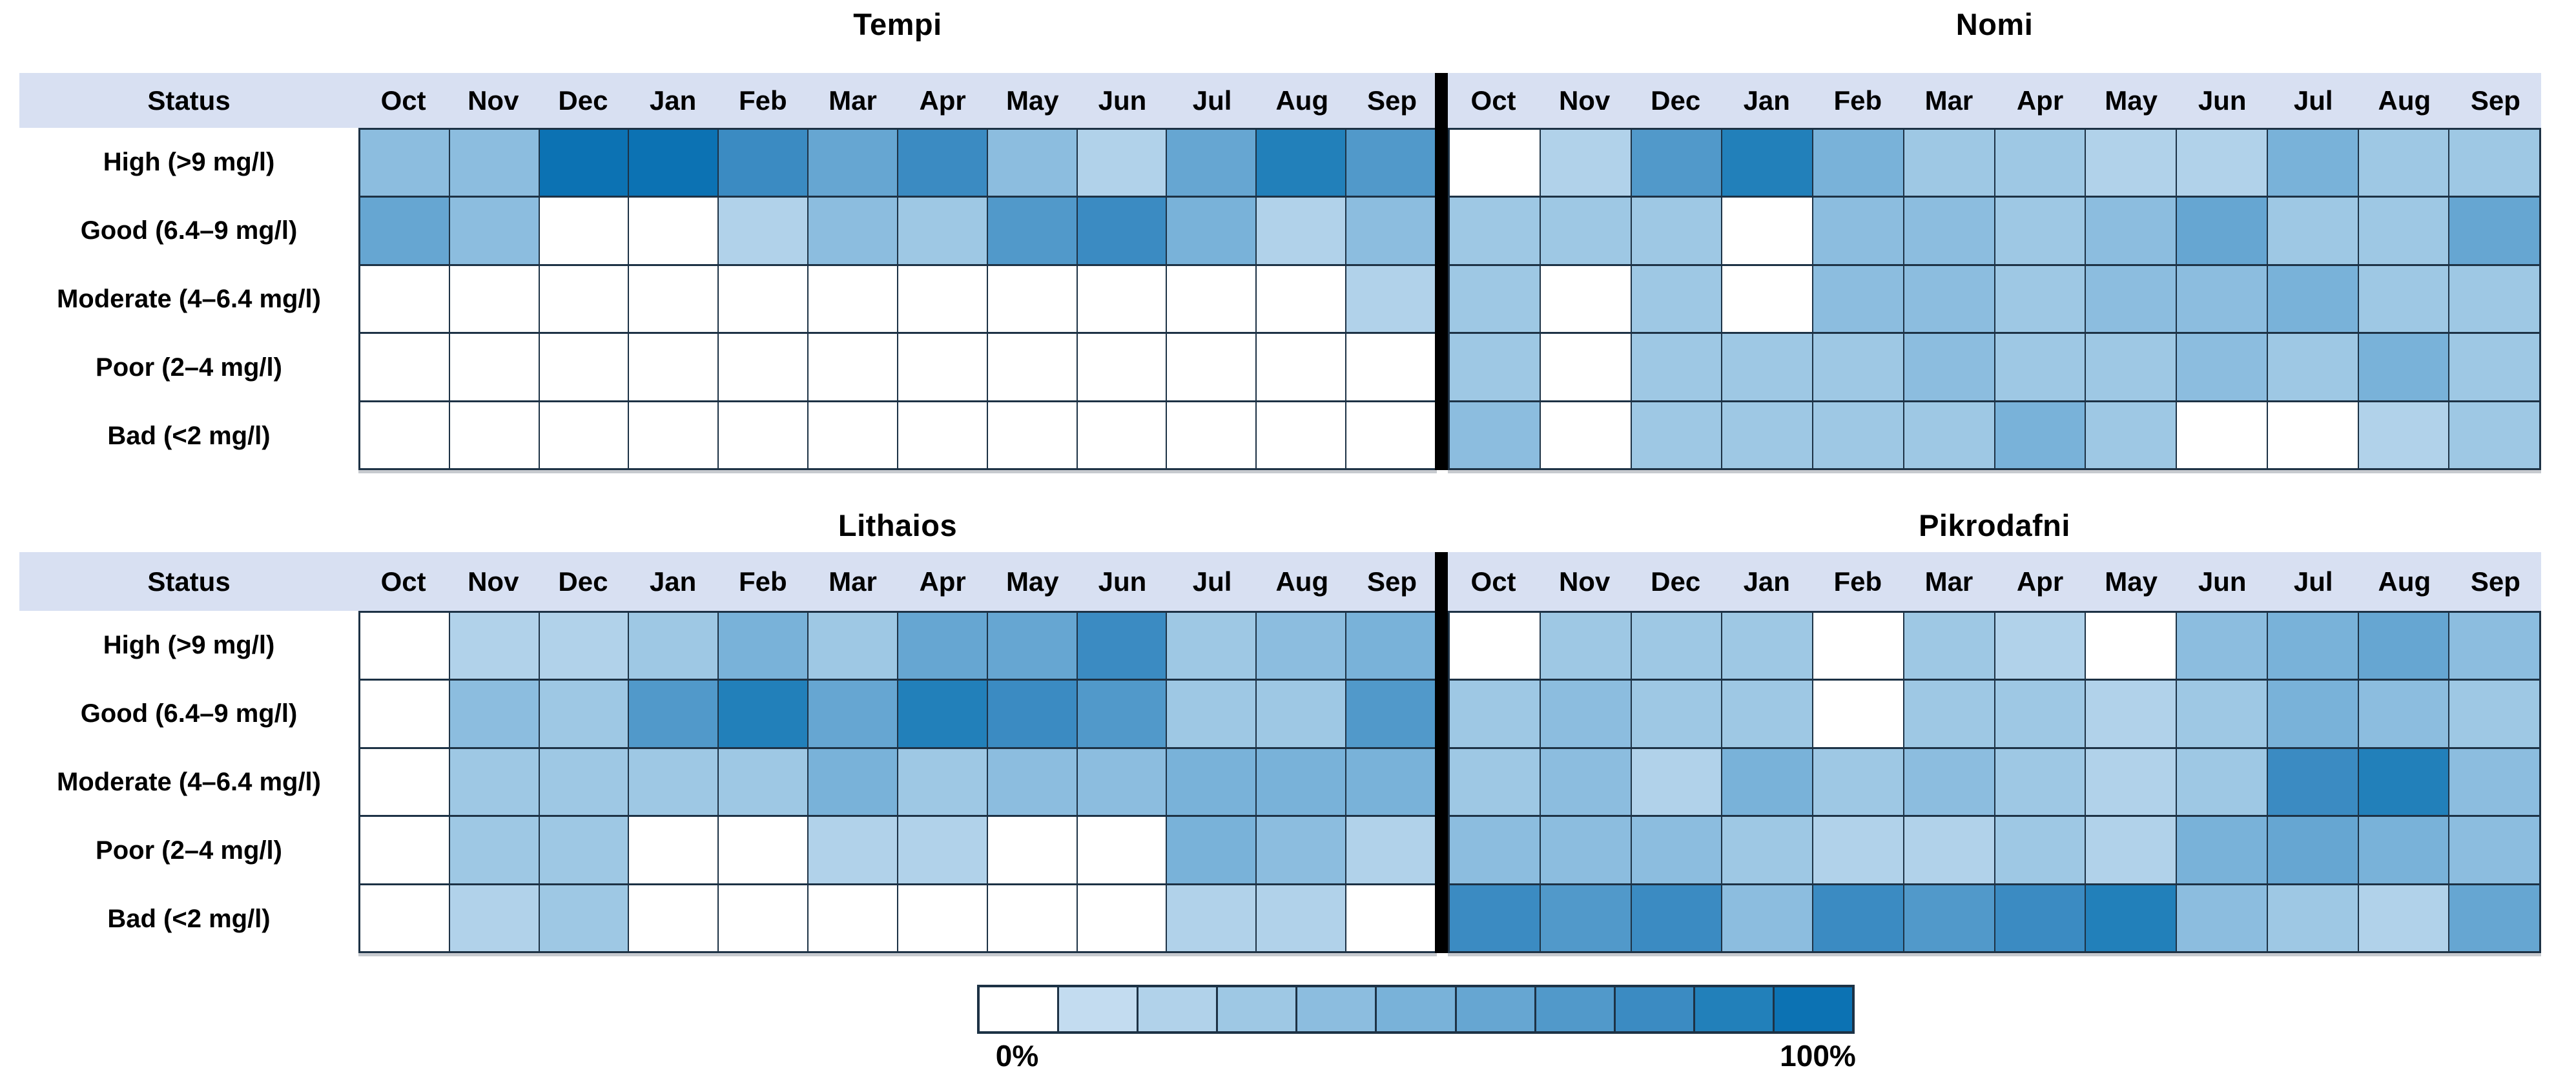 The height and width of the screenshot is (1090, 2576). What do you see at coordinates (1122, 100) in the screenshot?
I see `month-header: Jun` at bounding box center [1122, 100].